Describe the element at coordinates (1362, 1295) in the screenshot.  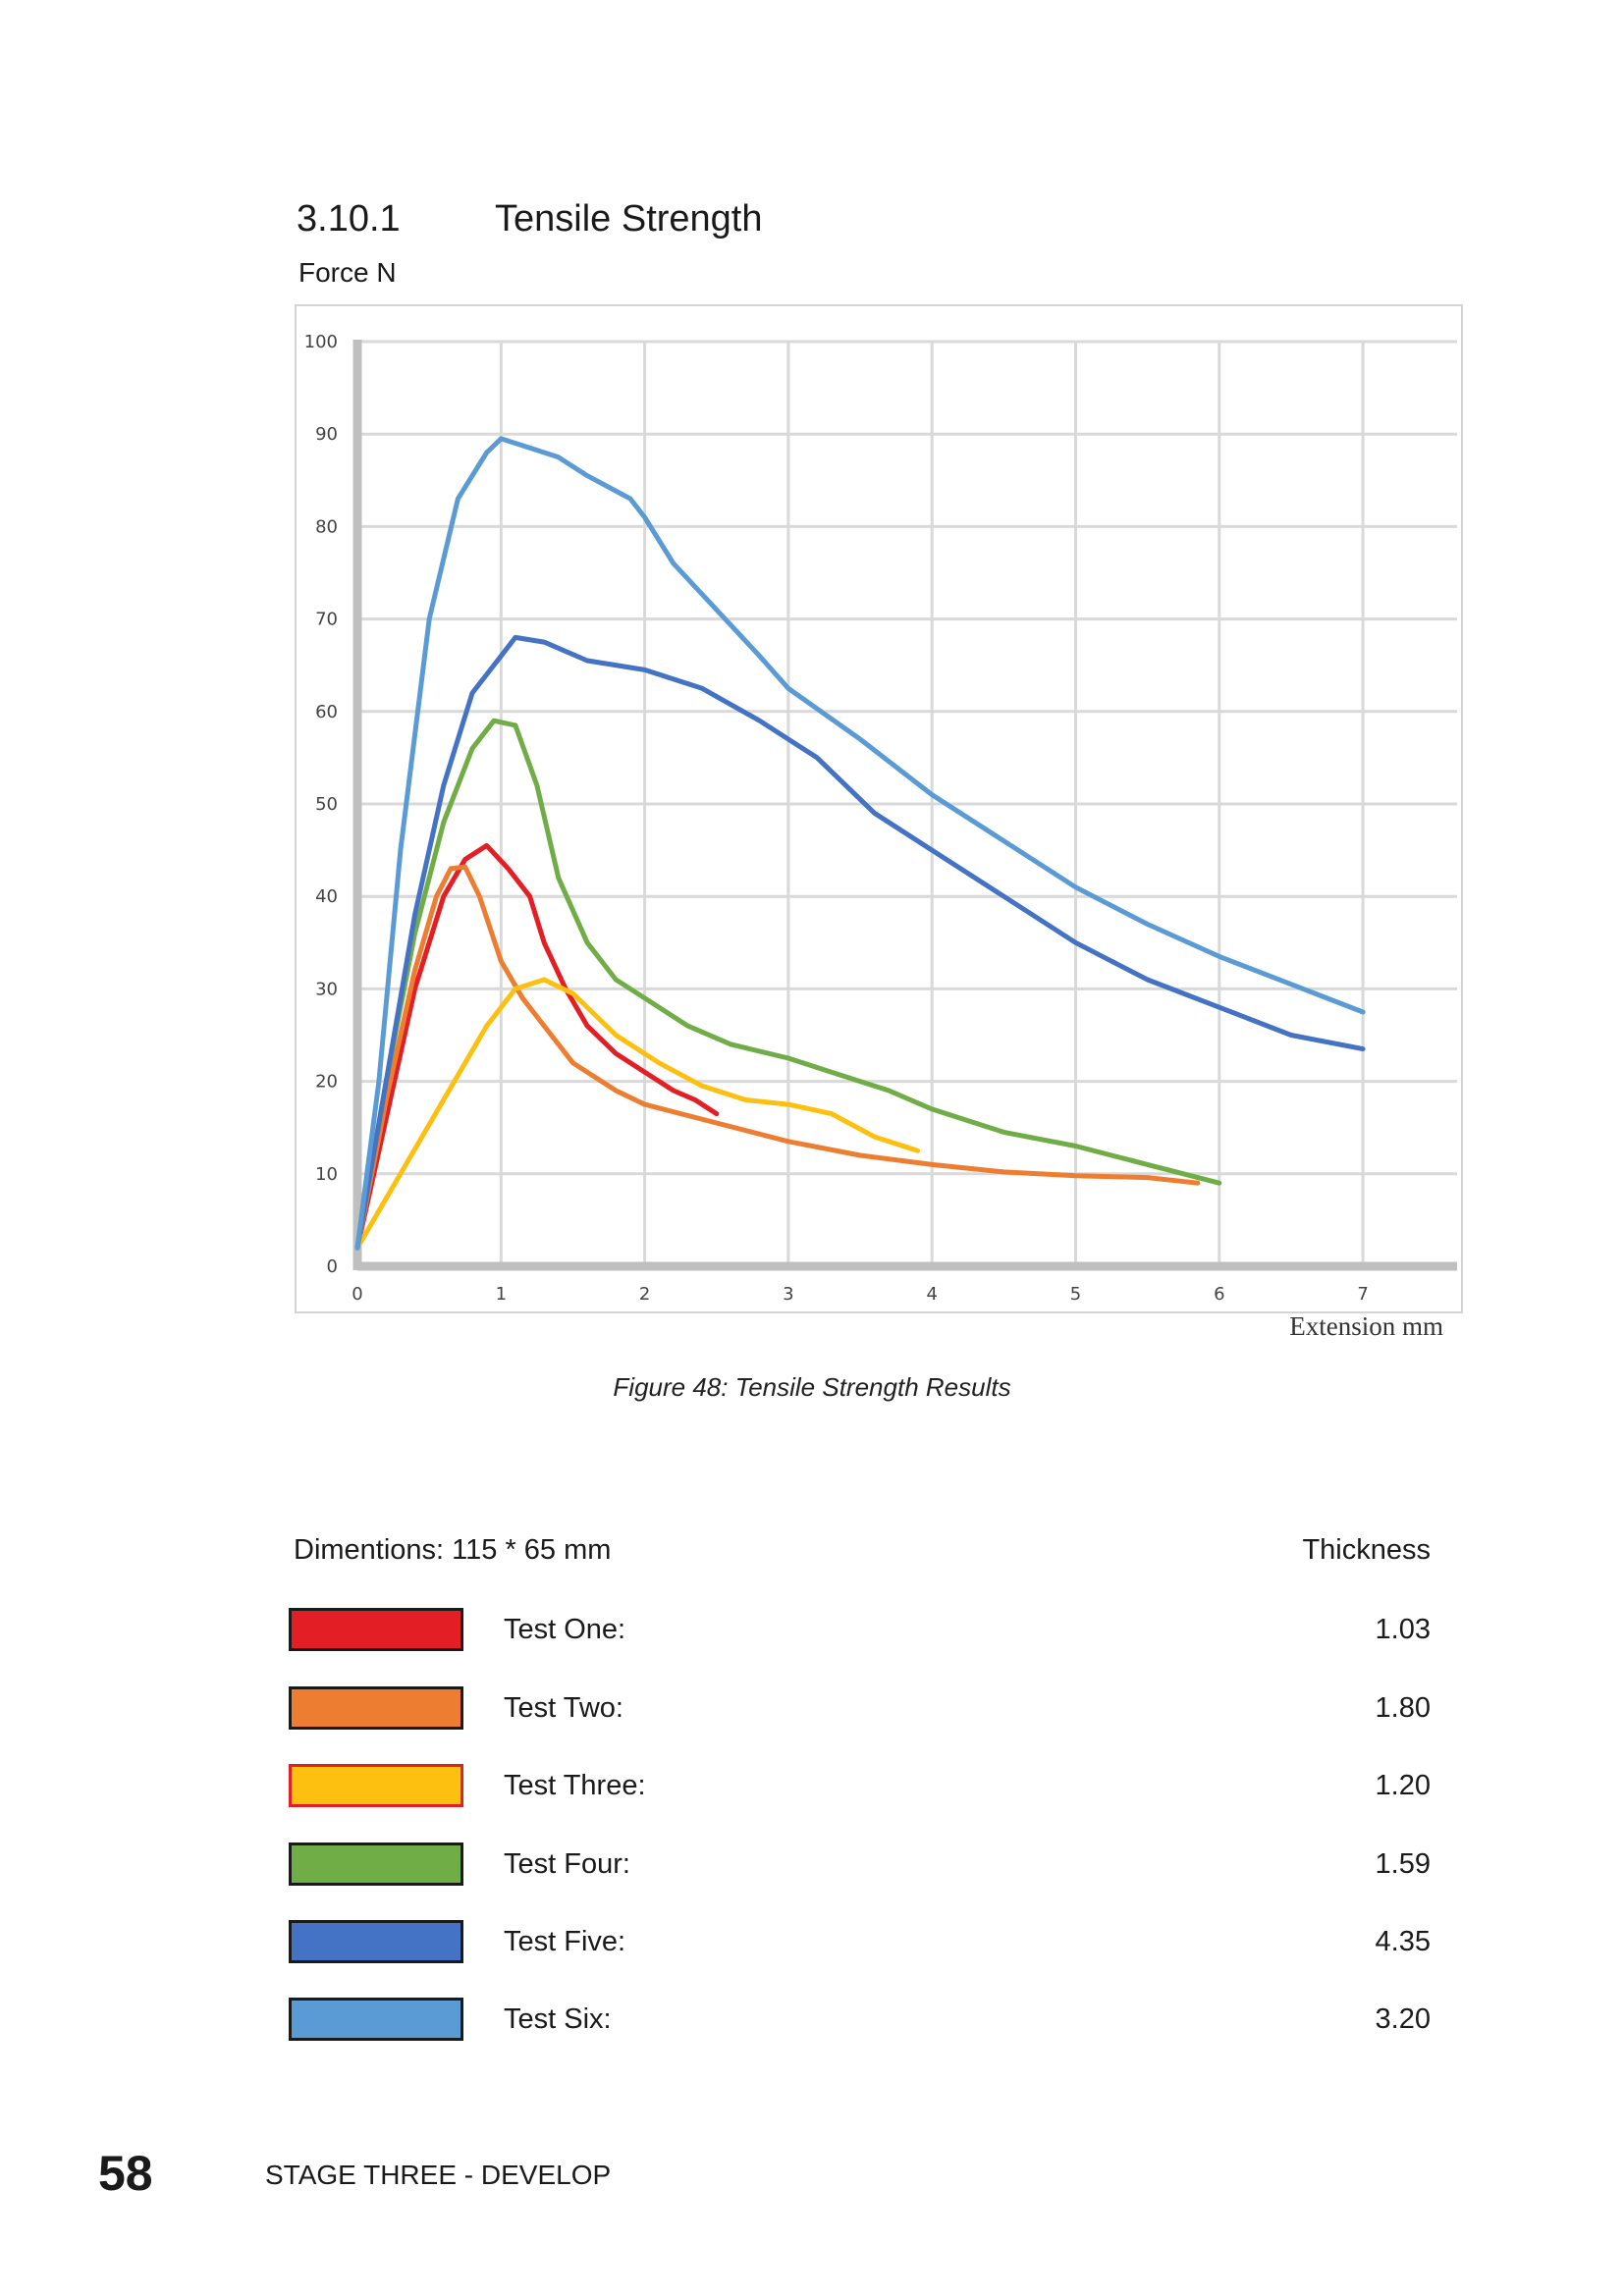
I see `x-tick-label: 7` at that location.